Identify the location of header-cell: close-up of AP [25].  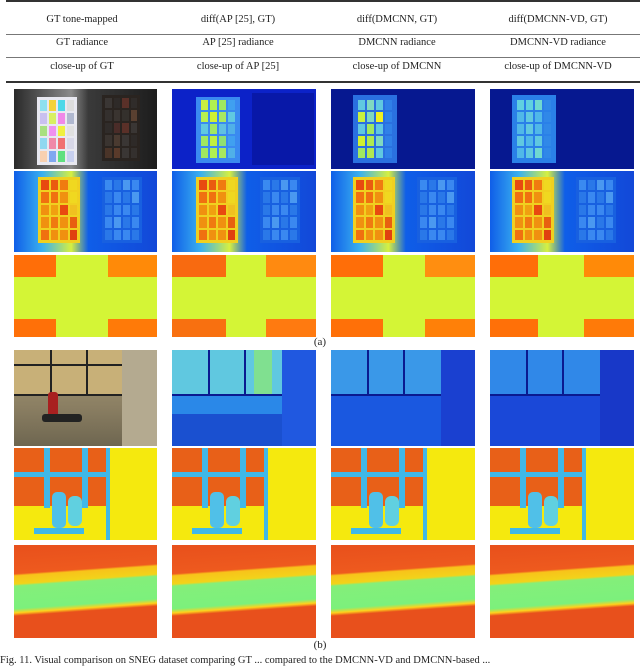
(238, 66).